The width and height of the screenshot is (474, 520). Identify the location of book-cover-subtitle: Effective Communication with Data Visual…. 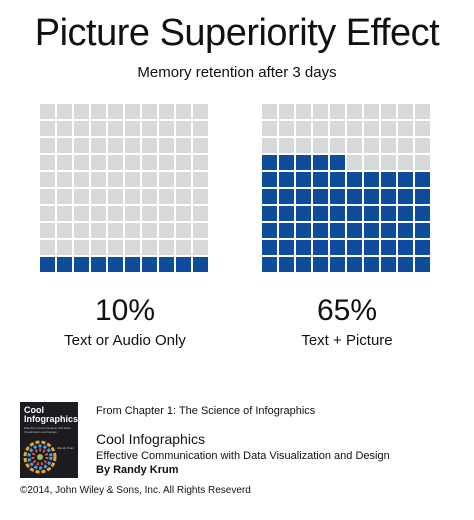
(47, 430).